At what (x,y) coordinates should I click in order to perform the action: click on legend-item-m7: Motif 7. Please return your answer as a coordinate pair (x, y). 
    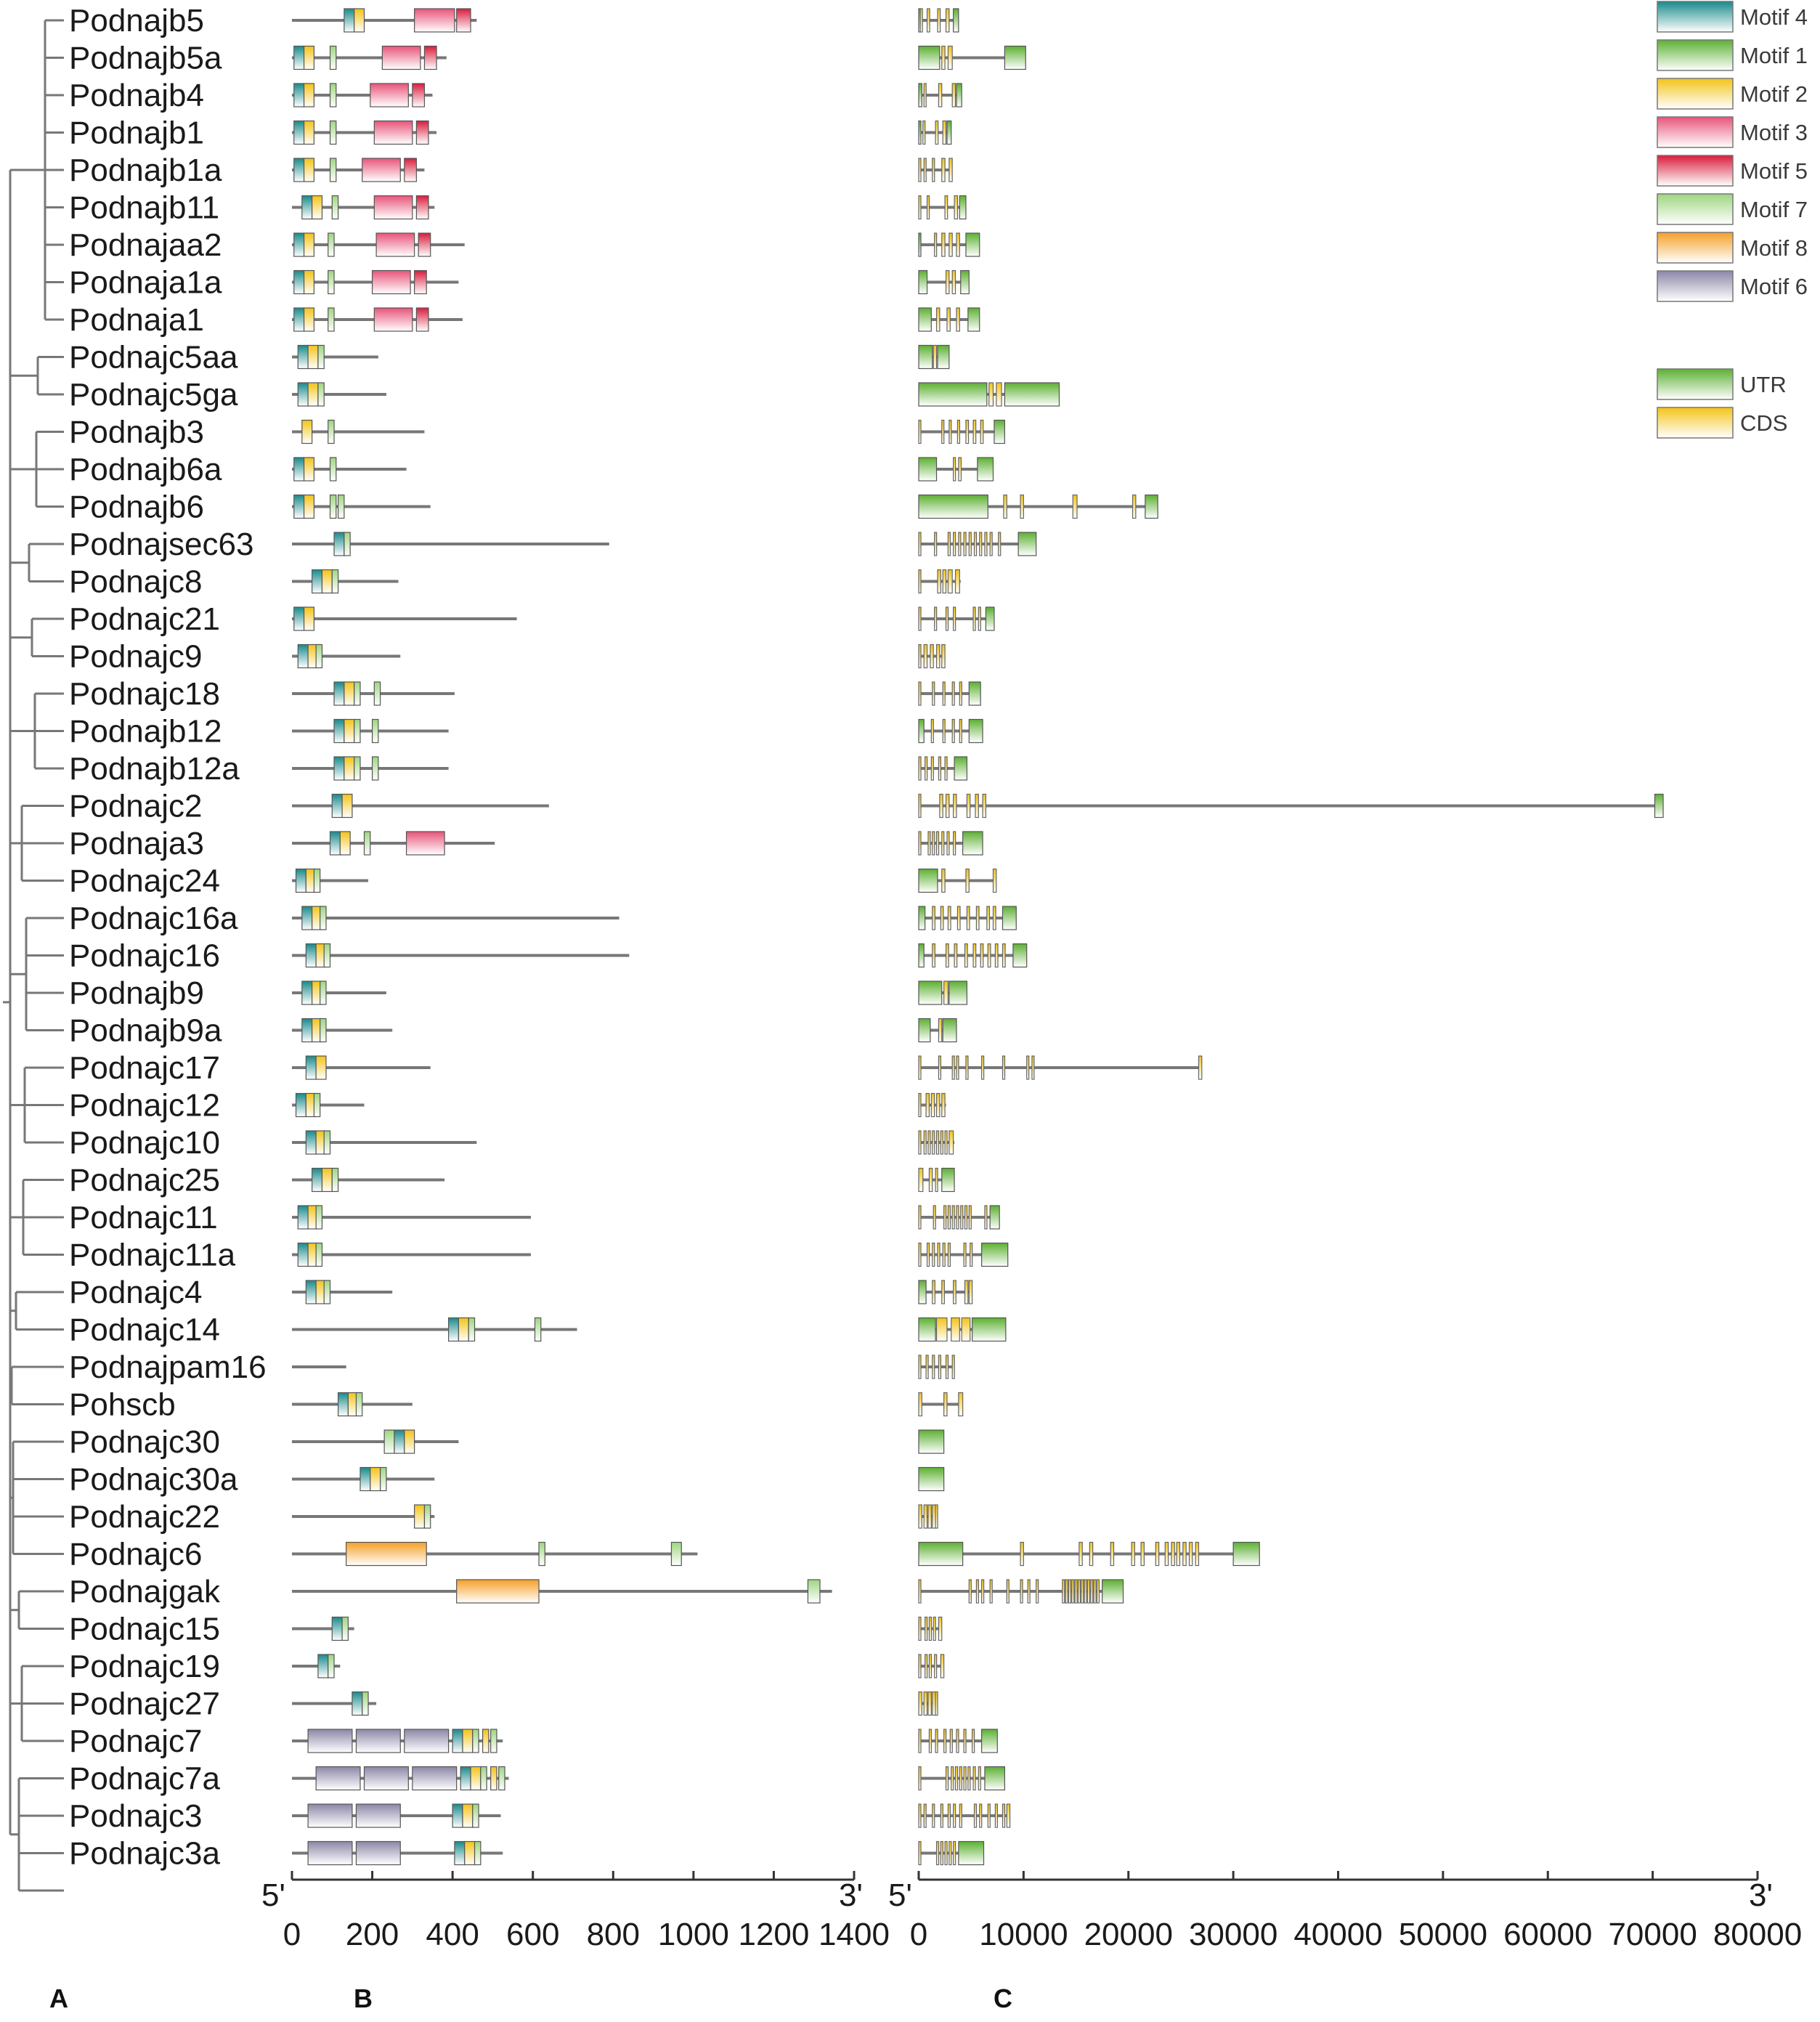
    Looking at the image, I should click on (1733, 209).